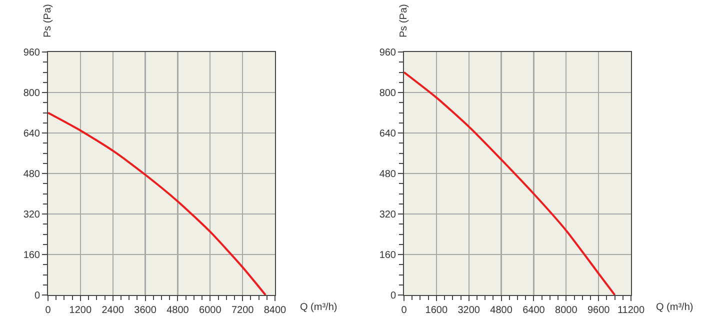  Describe the element at coordinates (469, 310) in the screenshot. I see `x-tick-label: 3200` at that location.